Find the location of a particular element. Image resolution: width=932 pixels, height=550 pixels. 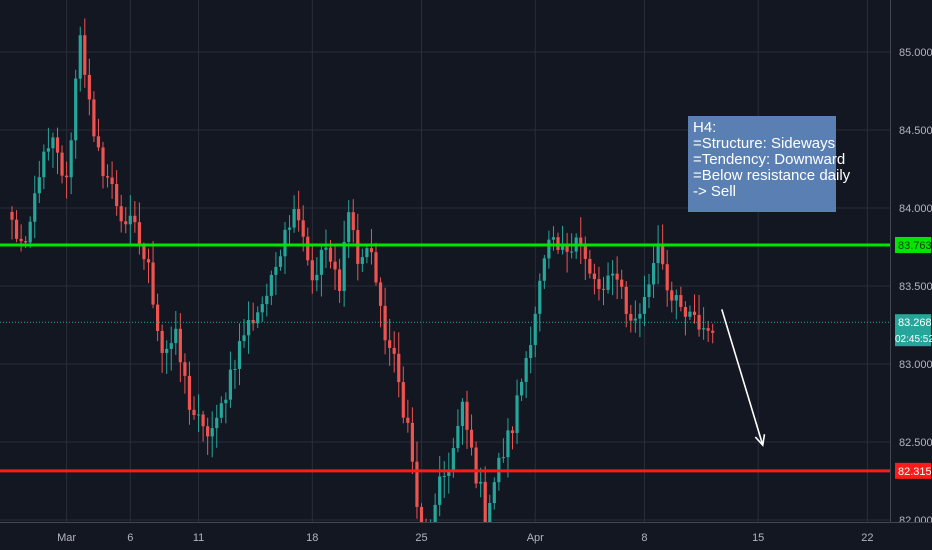

time-tick-label: 18 is located at coordinates (312, 538).